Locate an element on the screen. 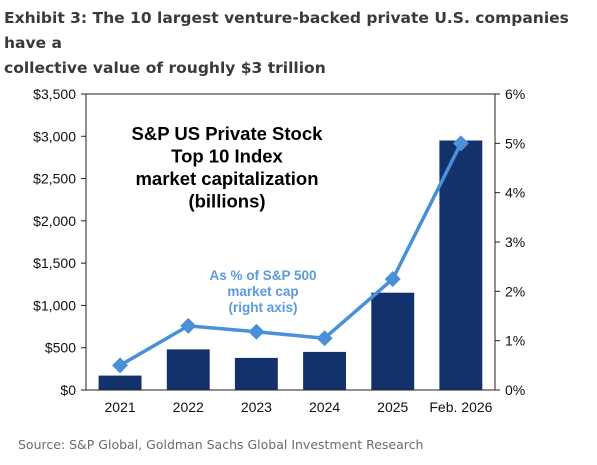 The width and height of the screenshot is (597, 465). right-axis-tick-label: 0% is located at coordinates (515, 390).